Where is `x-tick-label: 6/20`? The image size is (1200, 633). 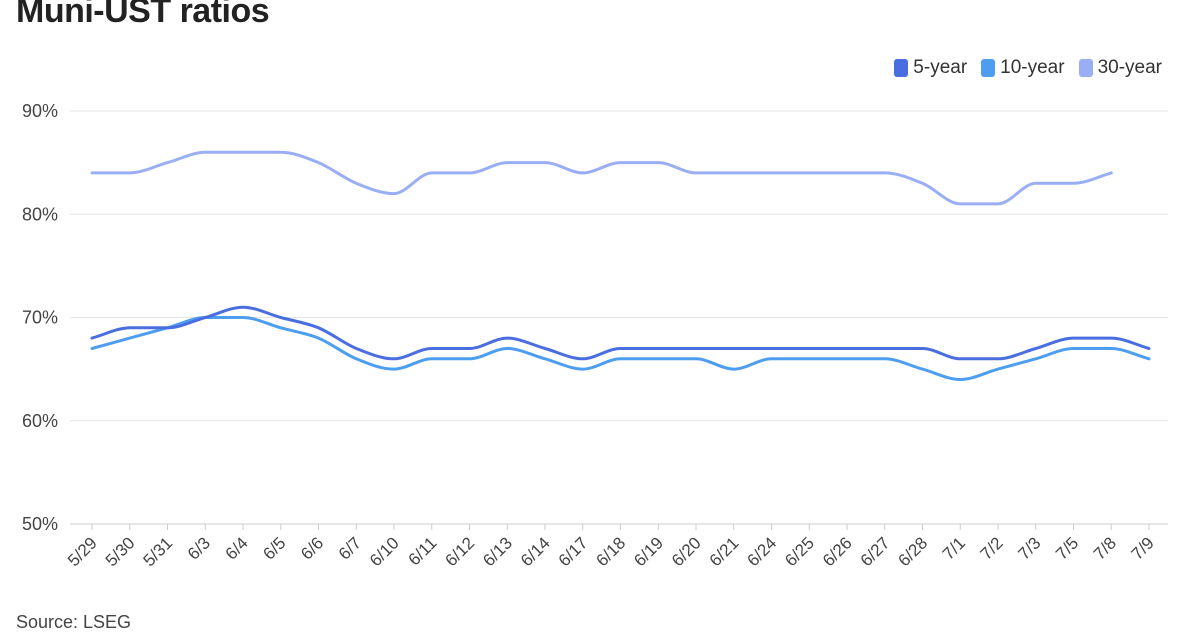
x-tick-label: 6/20 is located at coordinates (686, 551).